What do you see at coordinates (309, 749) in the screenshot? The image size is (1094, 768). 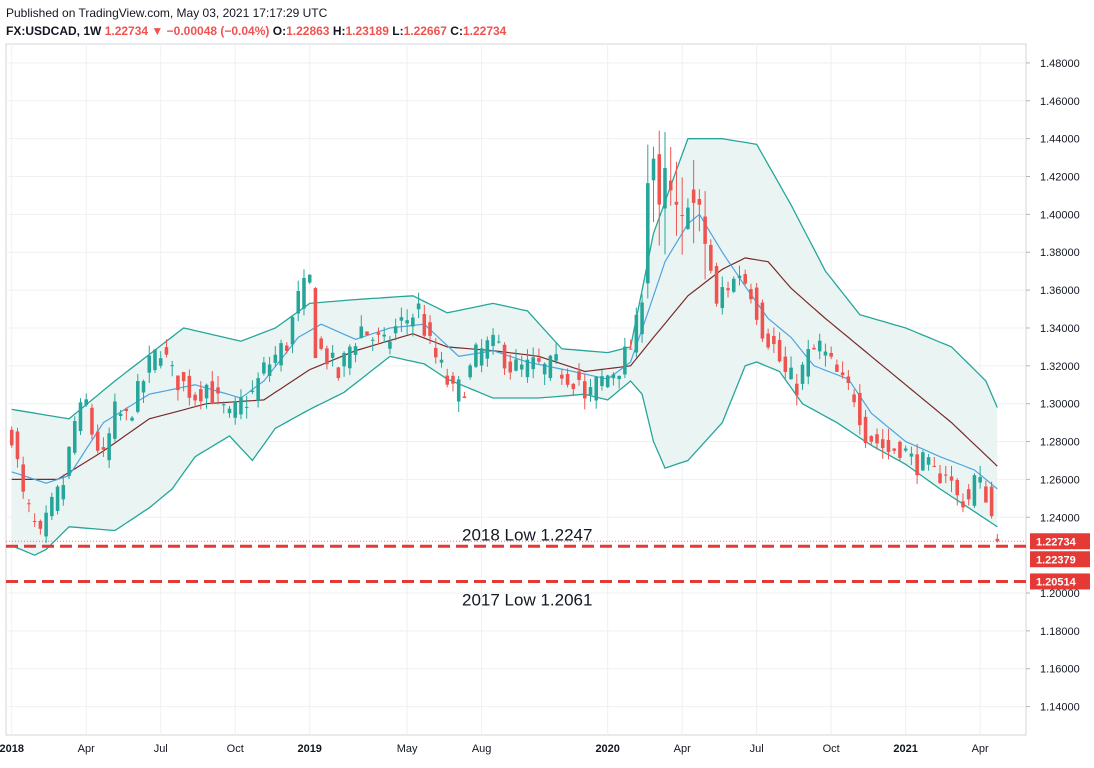 I see `x-tick-label: 2019` at bounding box center [309, 749].